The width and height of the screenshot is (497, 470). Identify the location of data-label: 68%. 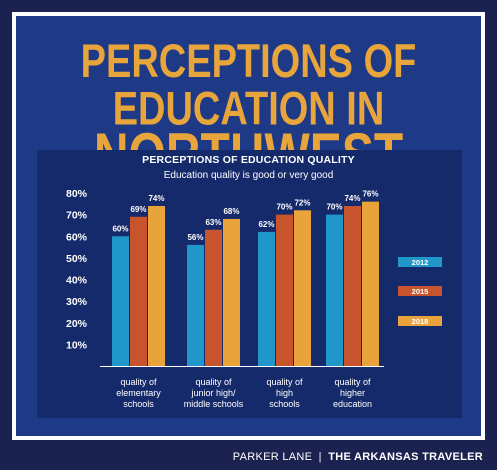
(231, 211).